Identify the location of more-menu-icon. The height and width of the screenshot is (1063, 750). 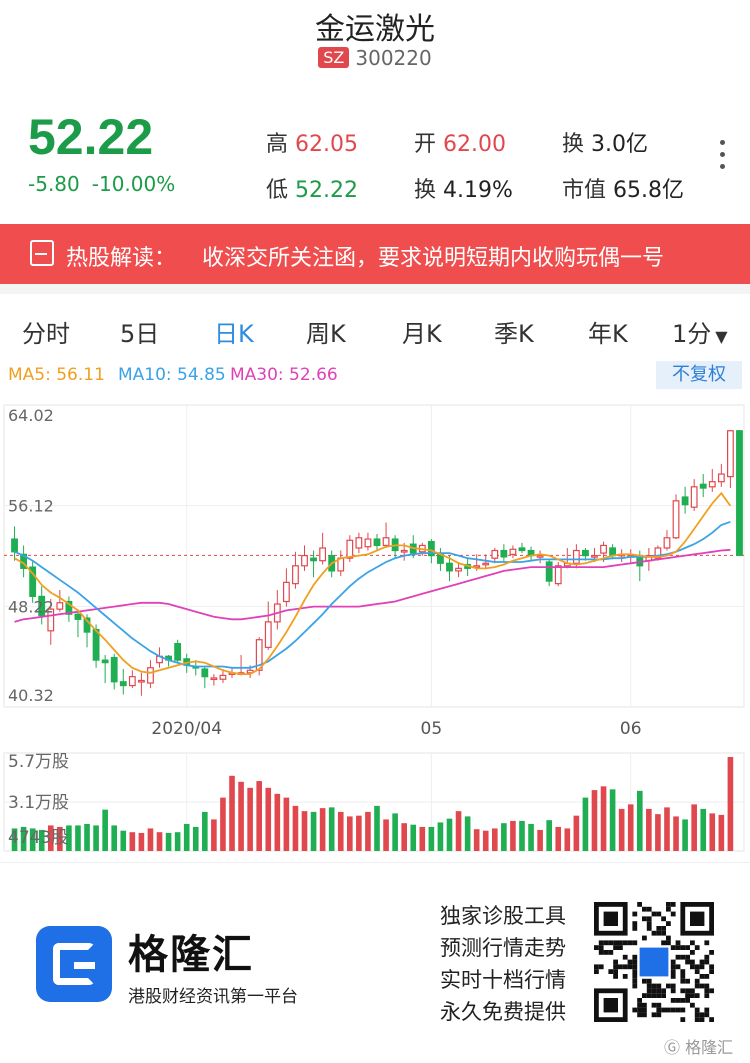
(725, 158).